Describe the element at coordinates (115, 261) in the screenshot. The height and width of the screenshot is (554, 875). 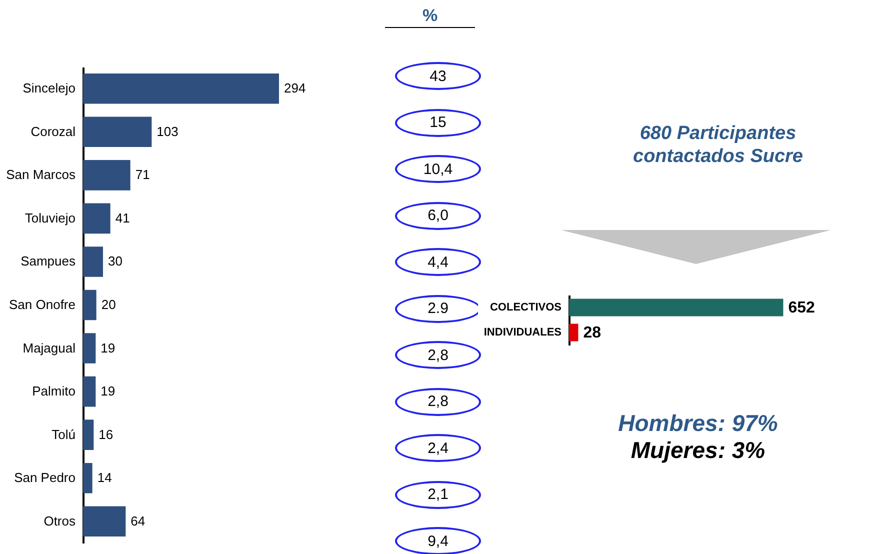
I see `data-label: 30` at that location.